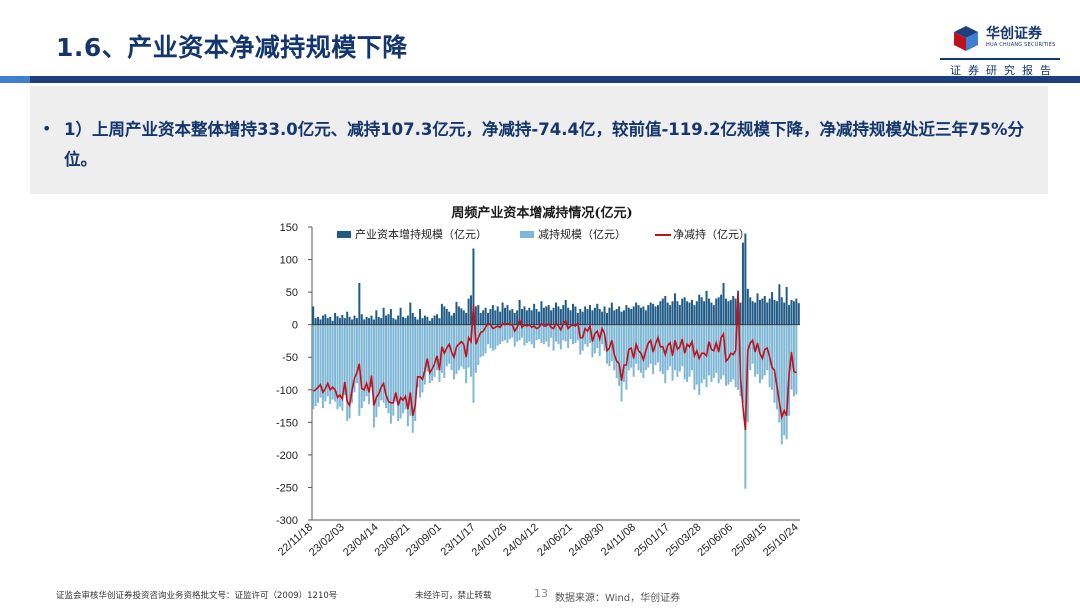  Describe the element at coordinates (453, 595) in the screenshot. I see `footer-copyright: 未经许可，禁止转载` at that location.